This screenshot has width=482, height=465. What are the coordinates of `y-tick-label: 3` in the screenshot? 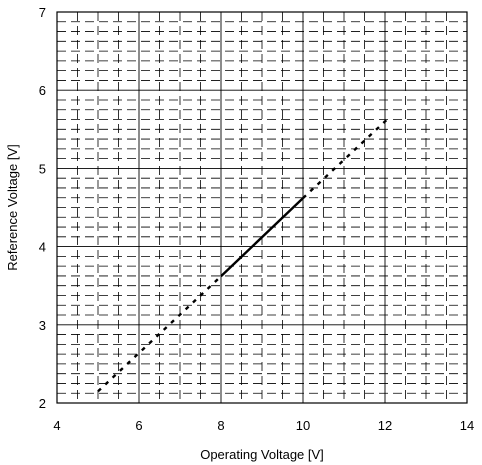 It's located at (42, 325).